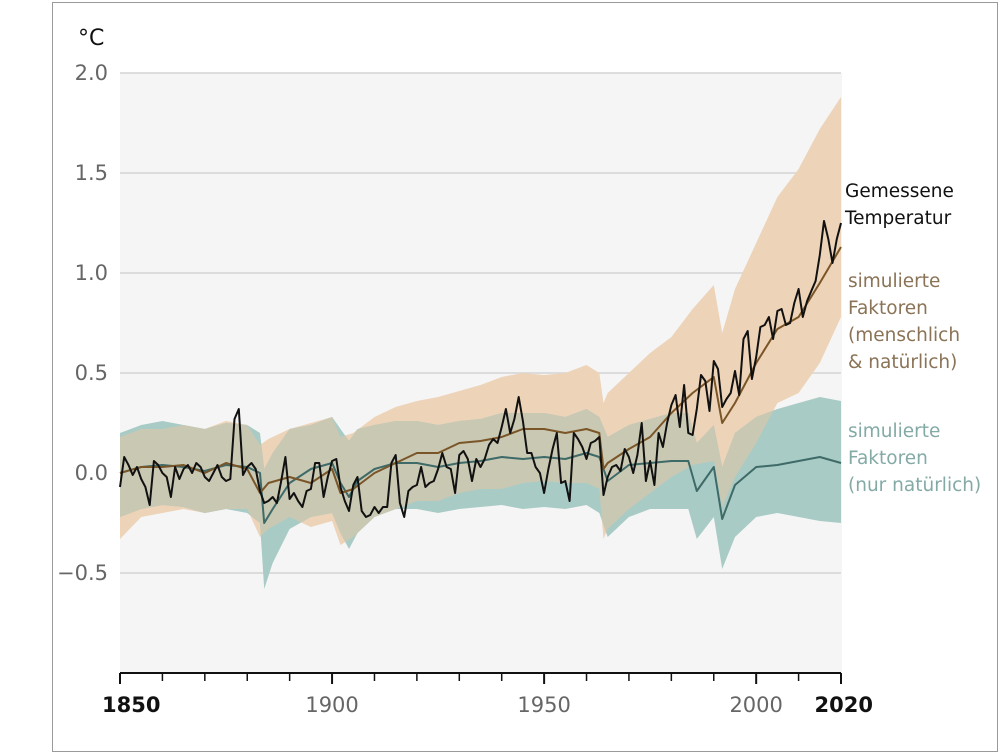 The image size is (1000, 755). I want to click on legend-natural-line-1: simulierte, so click(894, 431).